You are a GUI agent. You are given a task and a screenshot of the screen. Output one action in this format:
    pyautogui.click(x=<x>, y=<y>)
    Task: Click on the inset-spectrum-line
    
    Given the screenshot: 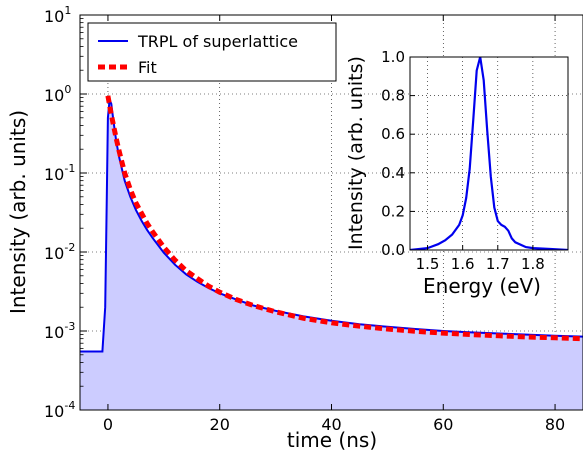 What is the action you would take?
    pyautogui.click(x=489, y=153)
    